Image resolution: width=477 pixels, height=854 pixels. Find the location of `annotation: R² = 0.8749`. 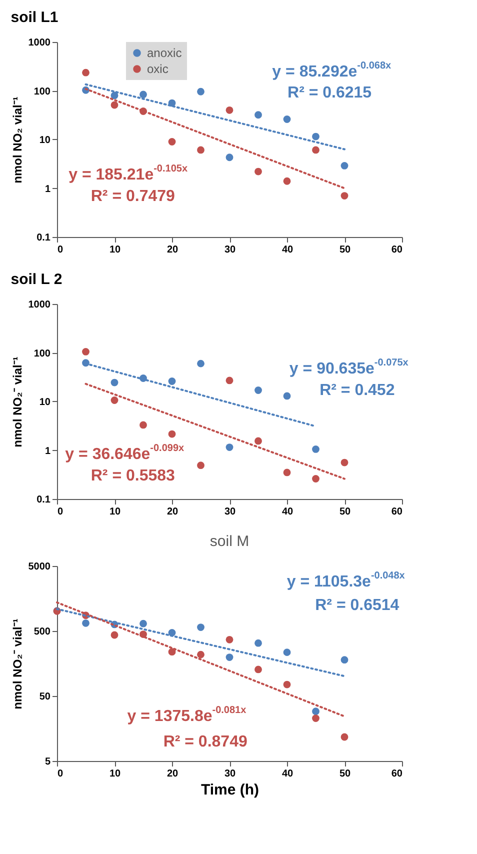

annotation: R² = 0.8749 is located at coordinates (205, 742).